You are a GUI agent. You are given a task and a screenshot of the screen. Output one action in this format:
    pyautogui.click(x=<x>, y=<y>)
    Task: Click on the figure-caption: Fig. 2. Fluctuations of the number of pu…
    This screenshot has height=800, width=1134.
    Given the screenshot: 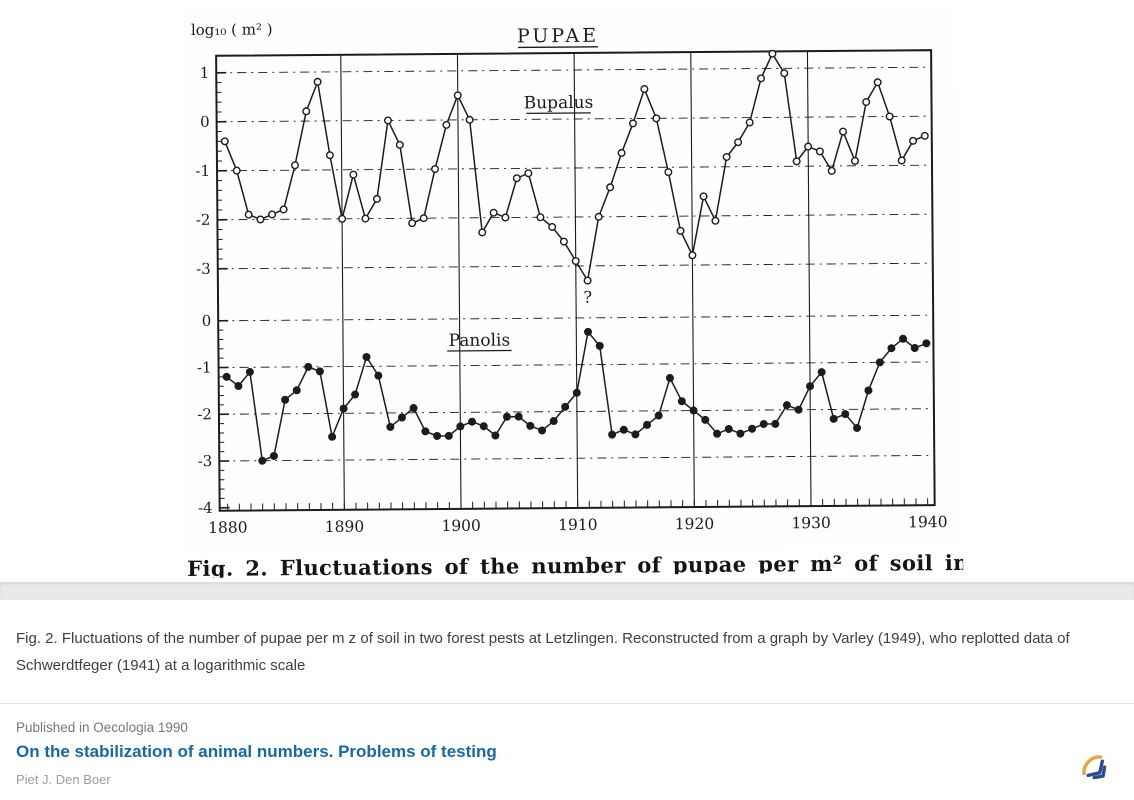 What is the action you would take?
    pyautogui.click(x=543, y=652)
    